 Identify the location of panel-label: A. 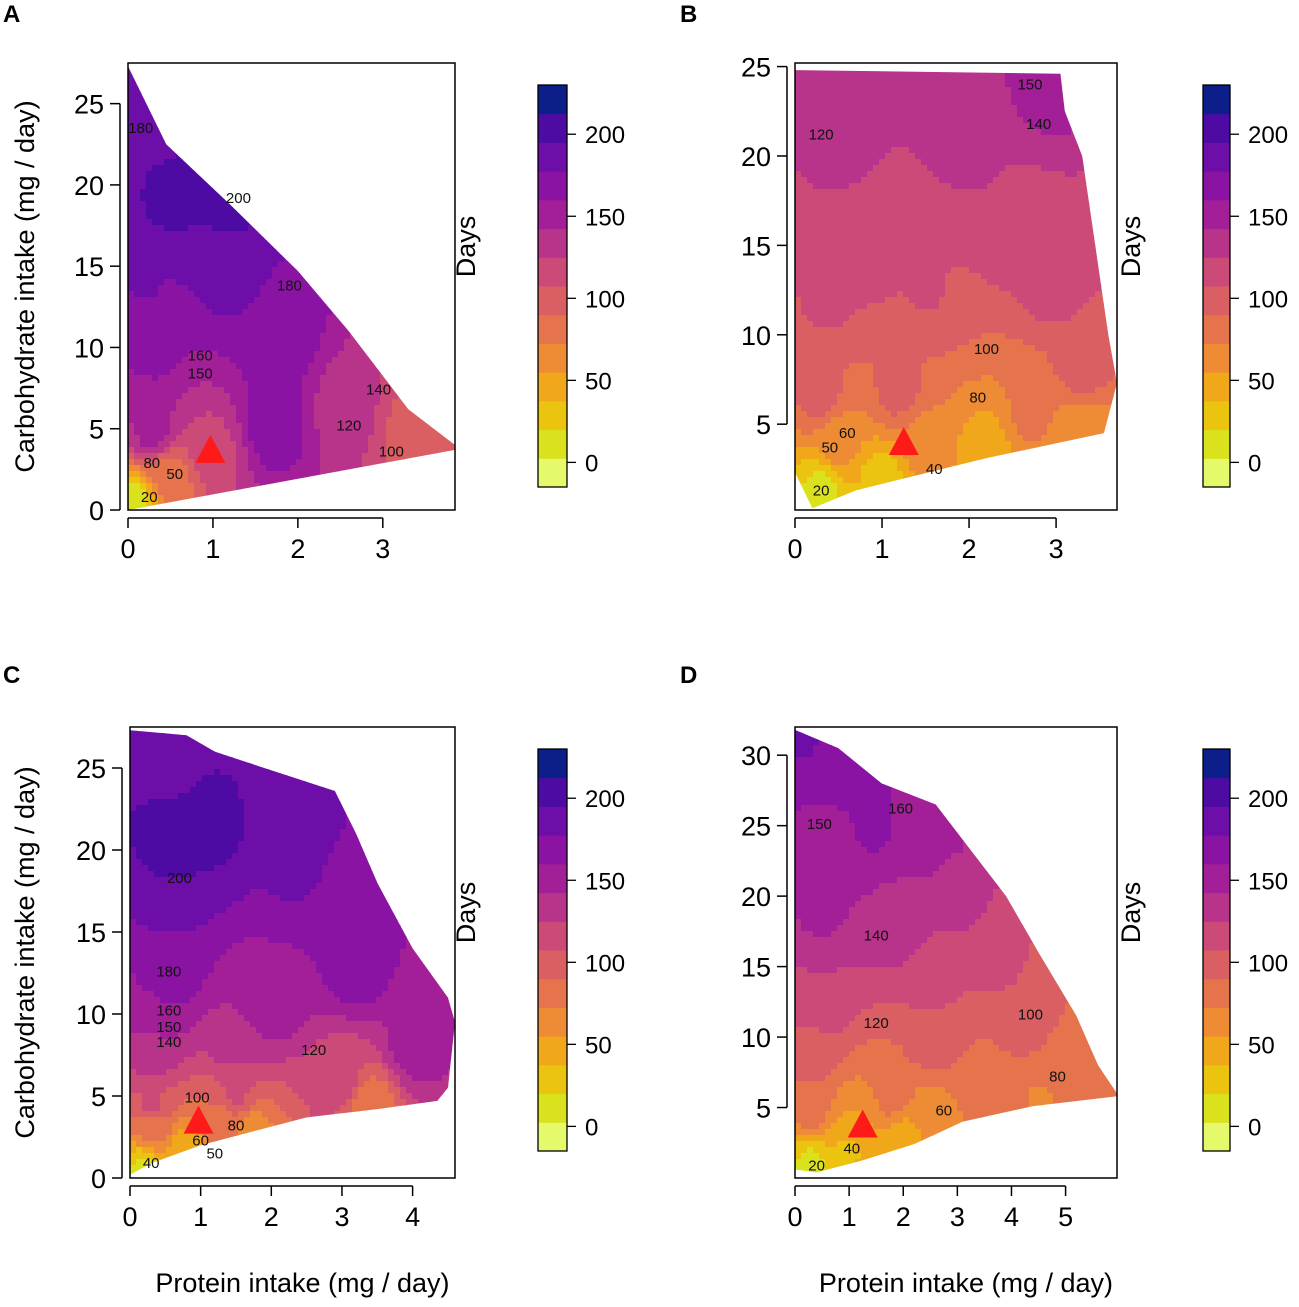
(11, 14).